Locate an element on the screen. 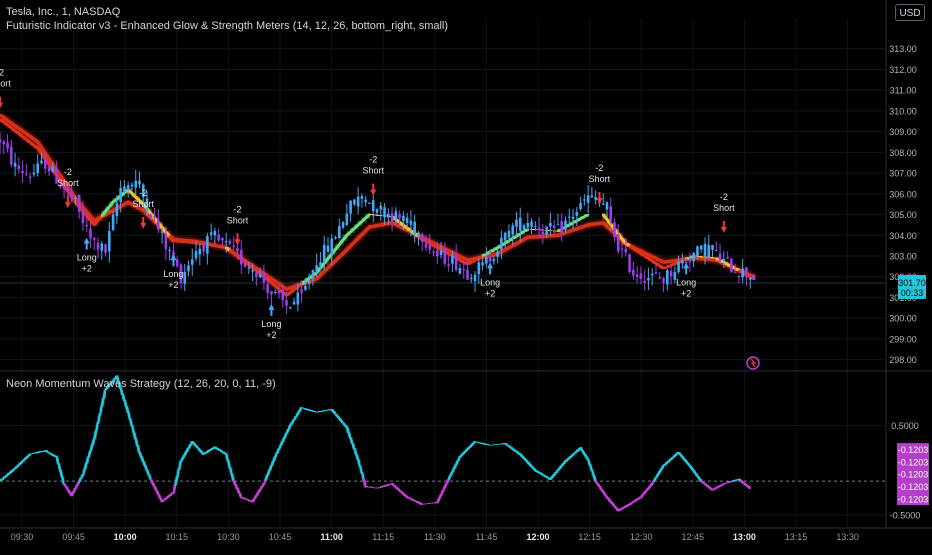 This screenshot has width=932, height=555. time-tick-label: 11:15 is located at coordinates (383, 537).